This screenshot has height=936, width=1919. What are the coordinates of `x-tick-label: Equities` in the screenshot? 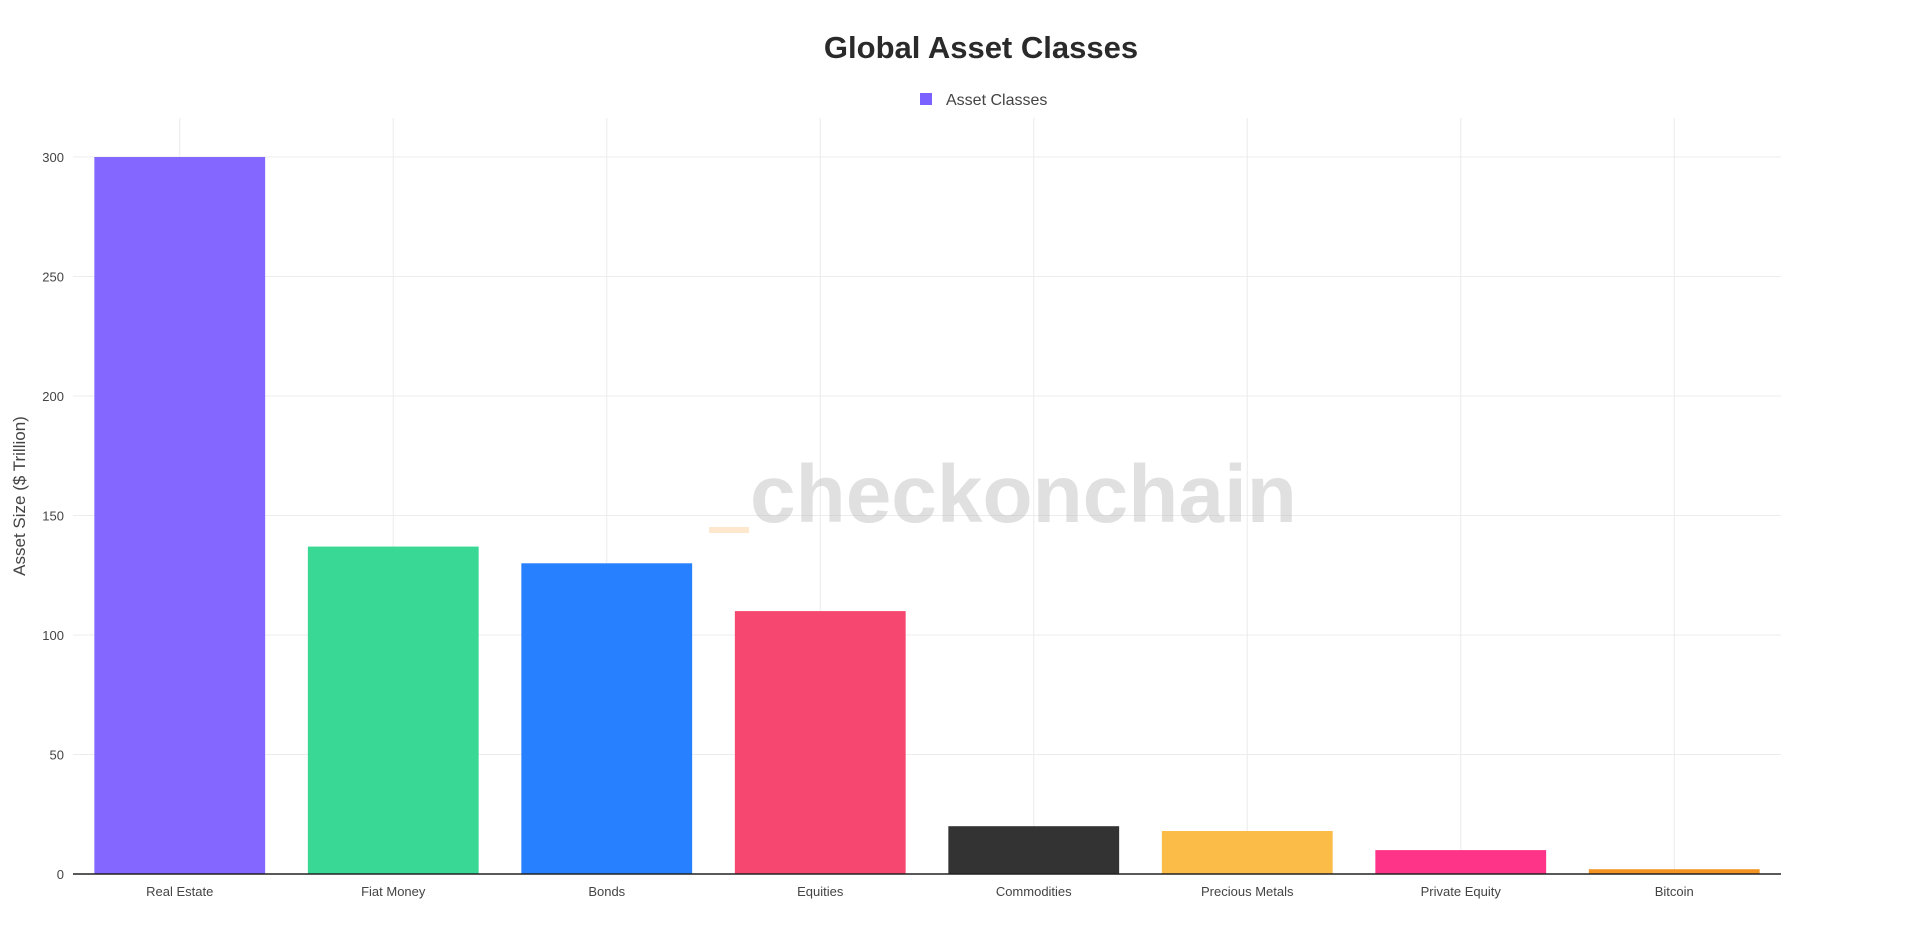 It's located at (820, 891).